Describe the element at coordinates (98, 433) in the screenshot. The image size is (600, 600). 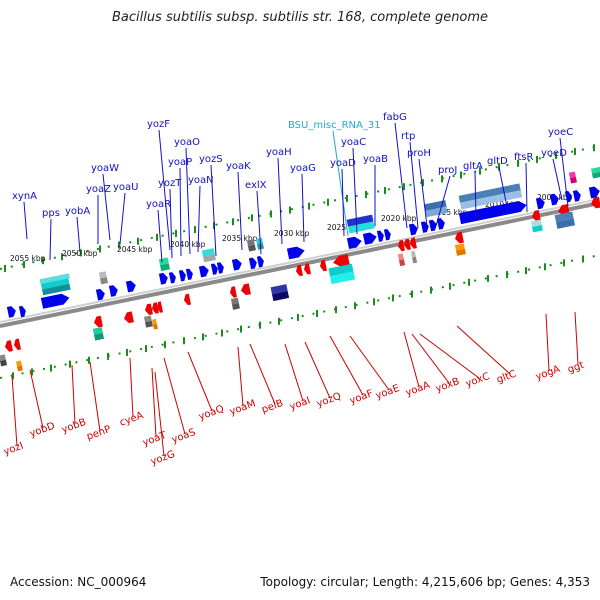
I see `gene-label-reverse: penP` at that location.